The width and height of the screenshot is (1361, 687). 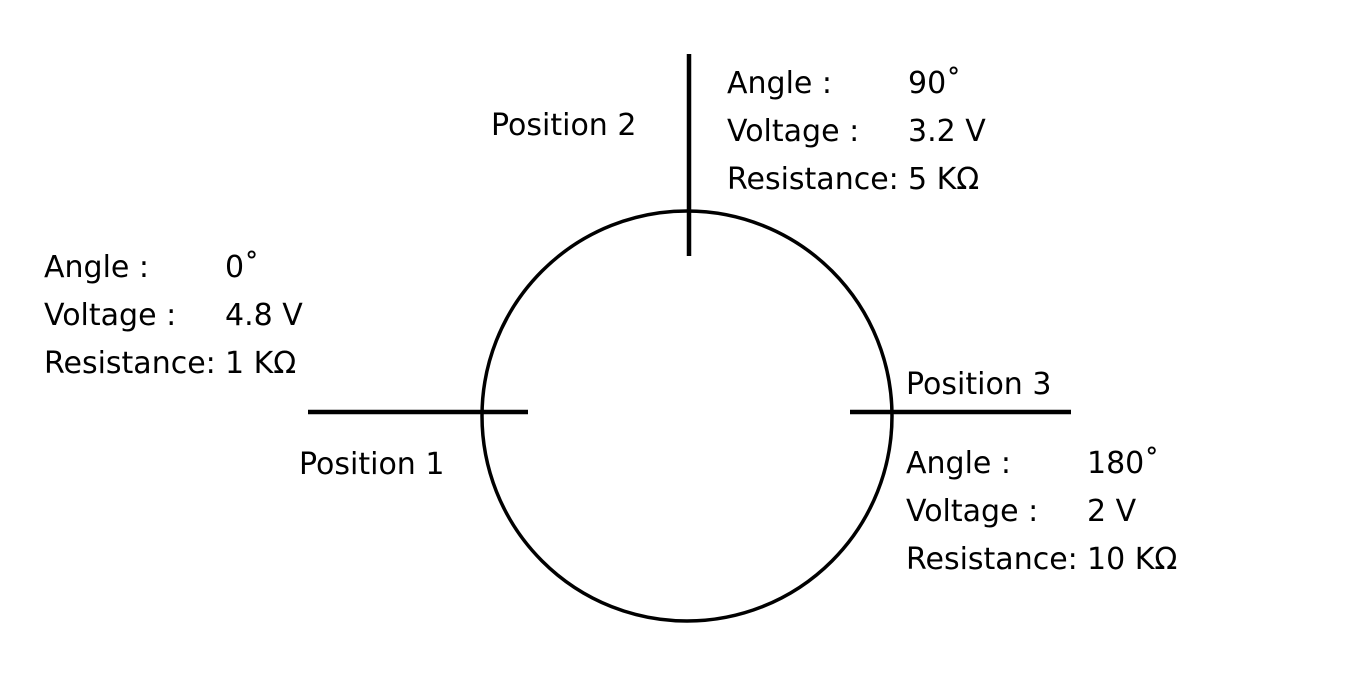 I want to click on resistance-row: Resistance: 1 KΩ, so click(x=194, y=364).